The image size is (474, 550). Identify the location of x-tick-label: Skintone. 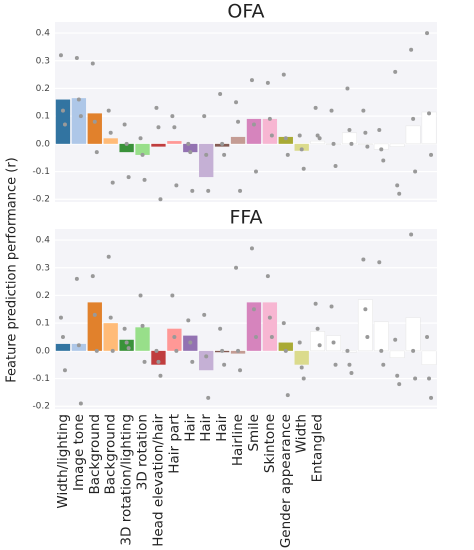
(270, 443).